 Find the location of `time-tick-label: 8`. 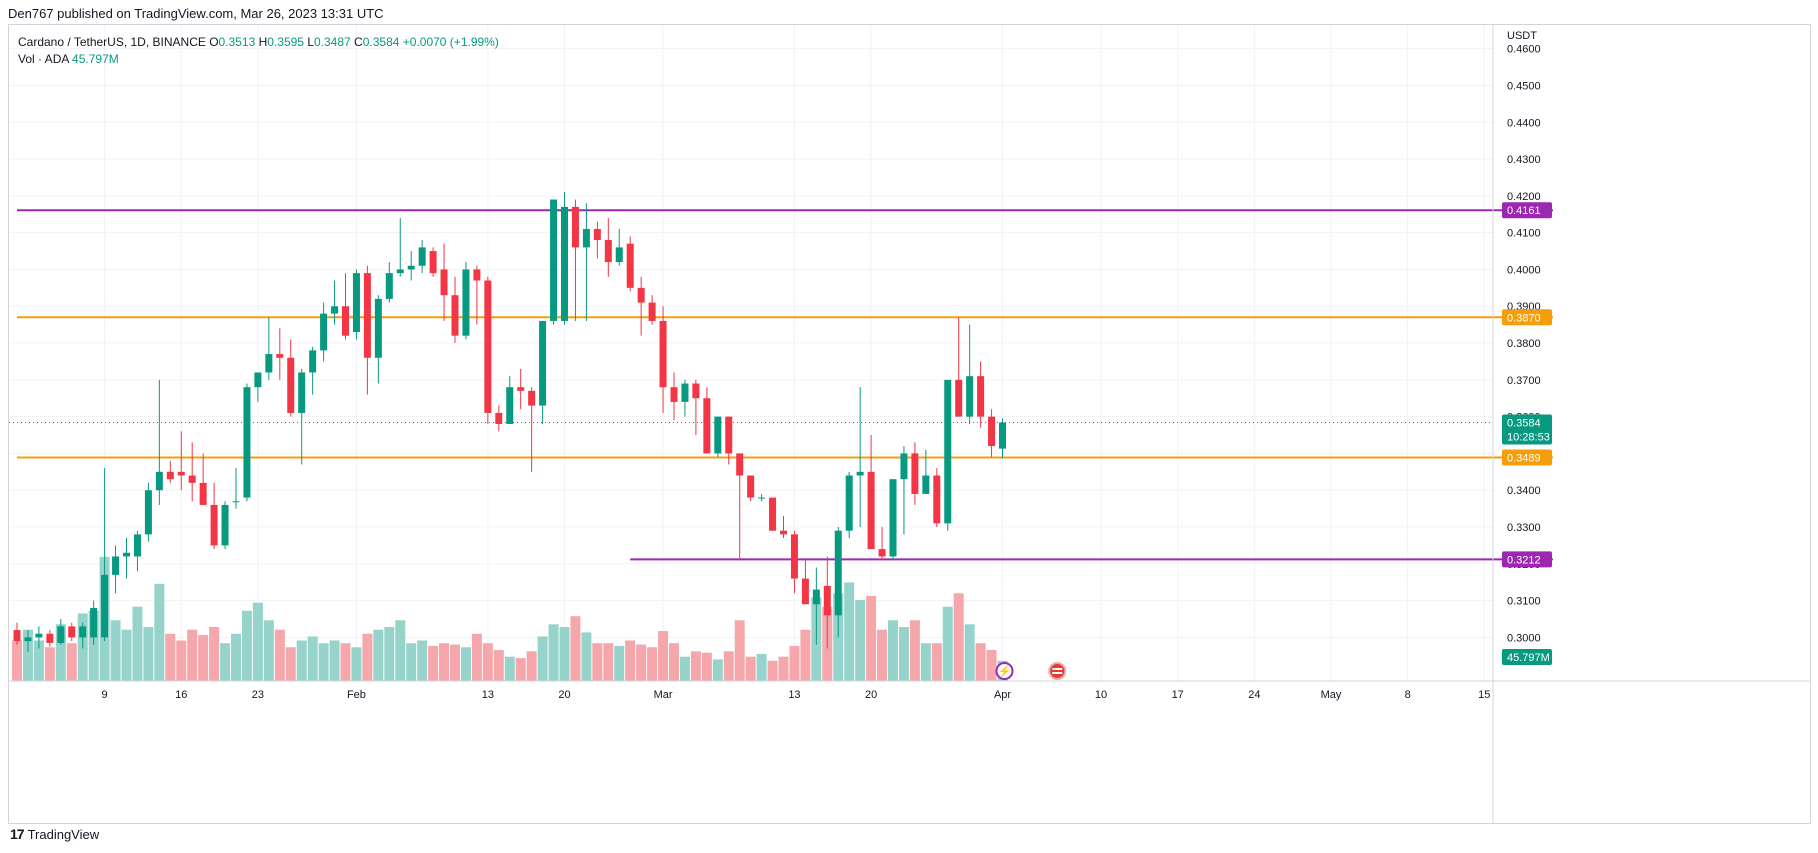

time-tick-label: 8 is located at coordinates (1408, 695).